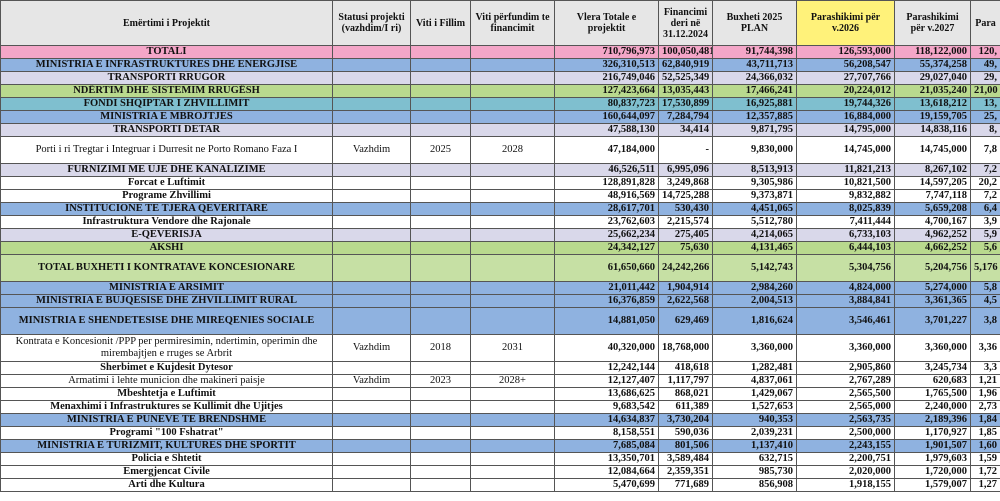 The height and width of the screenshot is (501, 1000). I want to click on amount: 4,662,252, so click(932, 248).